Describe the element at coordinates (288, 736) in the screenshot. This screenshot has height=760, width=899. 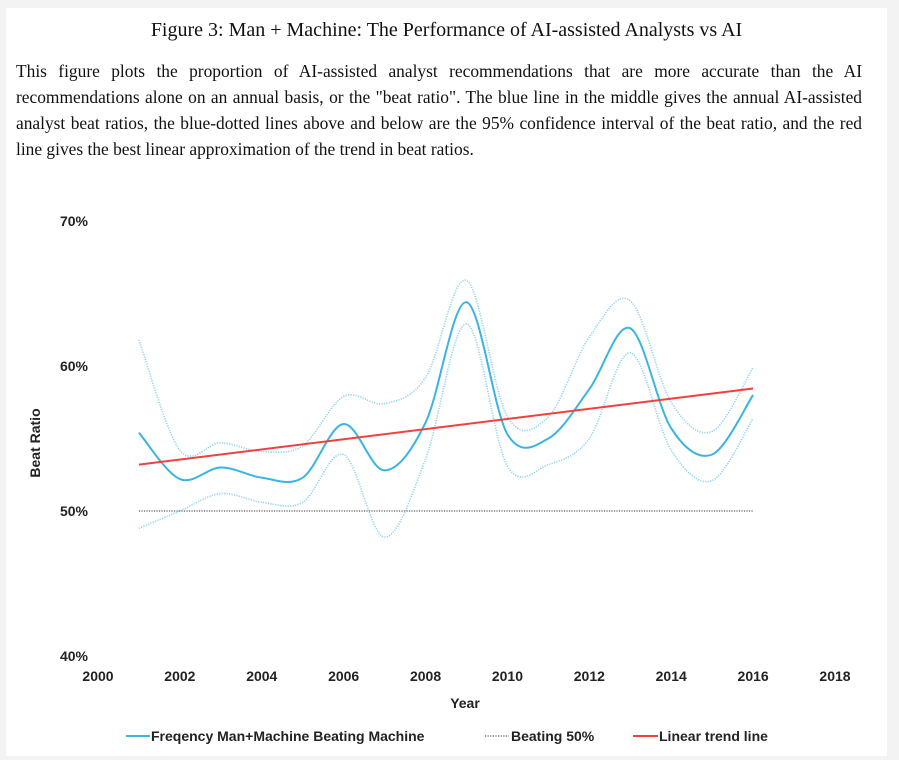
I see `legend-label-frequency: Freqency Man+Machine Beating Machine` at that location.